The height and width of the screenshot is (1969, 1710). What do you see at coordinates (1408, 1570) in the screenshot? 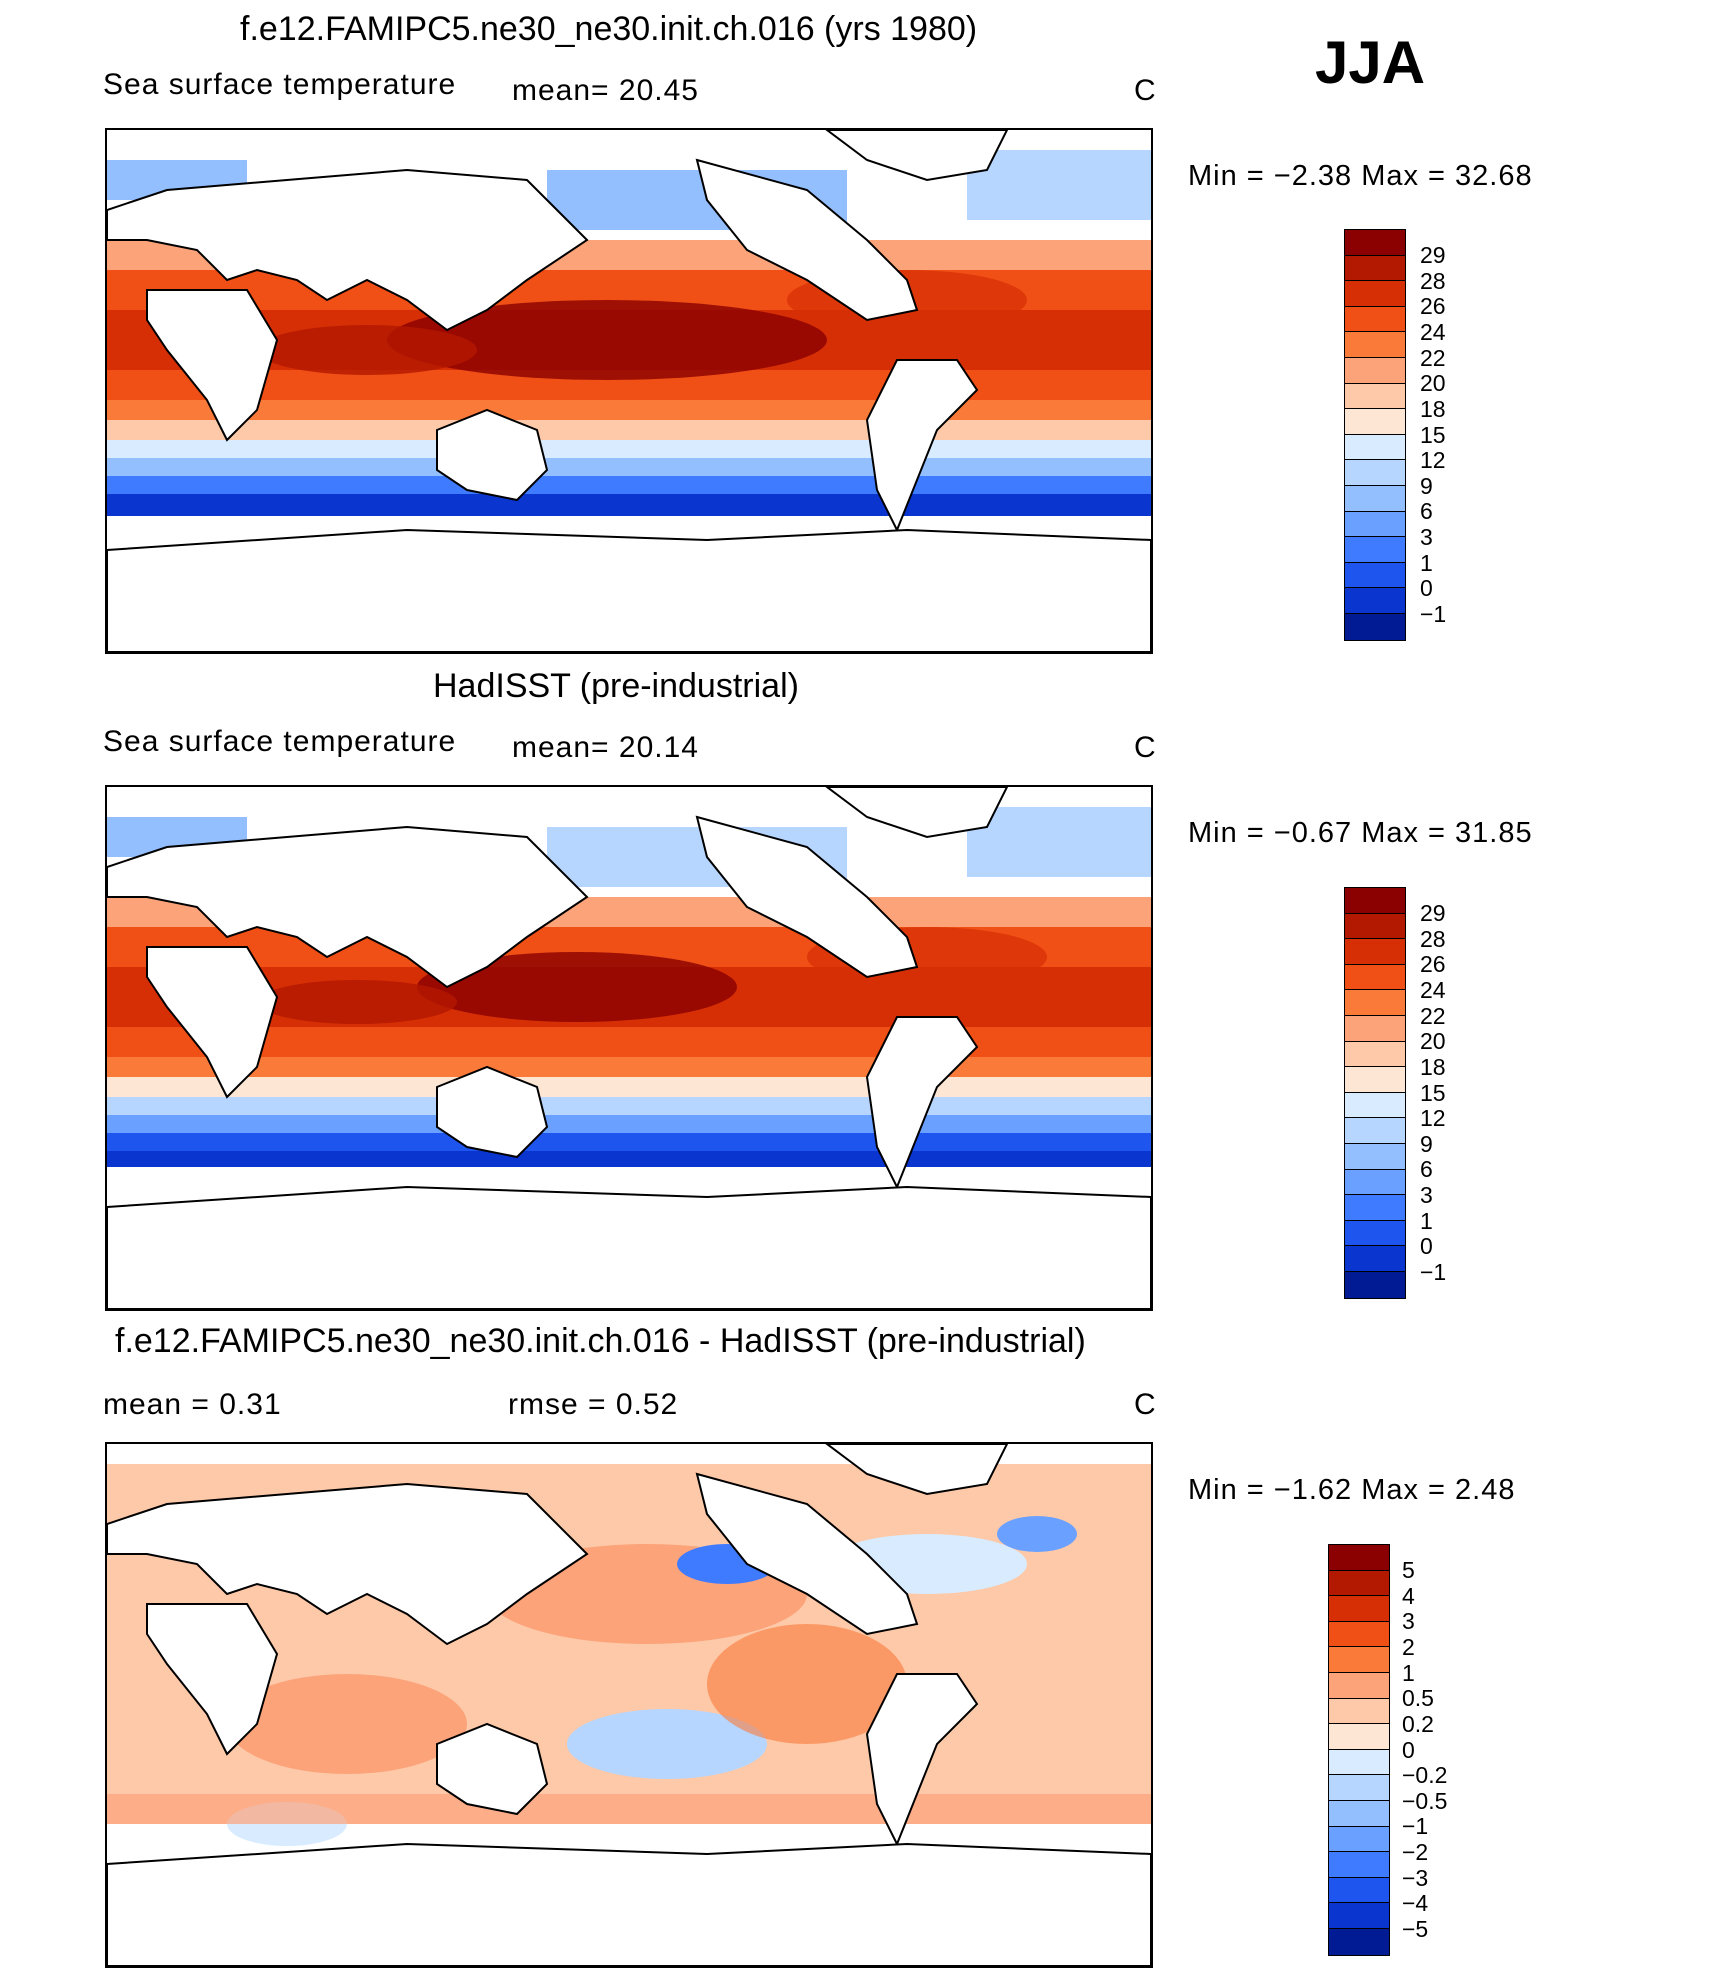
I see `colorbar-tick-label: 5` at bounding box center [1408, 1570].